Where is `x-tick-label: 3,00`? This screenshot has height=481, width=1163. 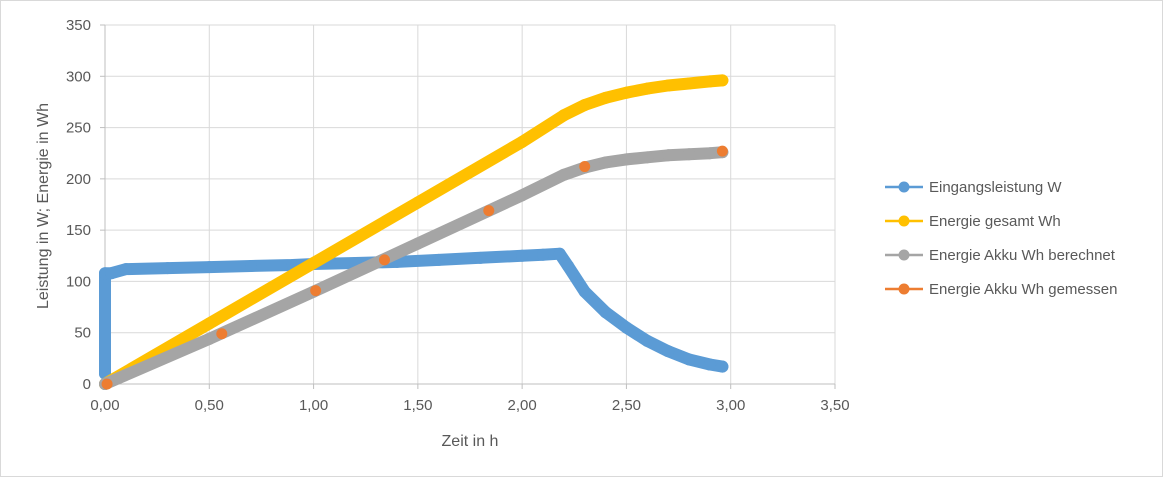
x-tick-label: 3,00 is located at coordinates (730, 405).